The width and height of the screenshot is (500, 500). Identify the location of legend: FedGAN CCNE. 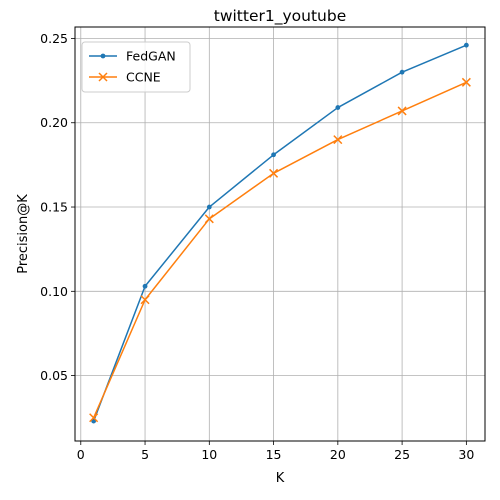
(136, 67).